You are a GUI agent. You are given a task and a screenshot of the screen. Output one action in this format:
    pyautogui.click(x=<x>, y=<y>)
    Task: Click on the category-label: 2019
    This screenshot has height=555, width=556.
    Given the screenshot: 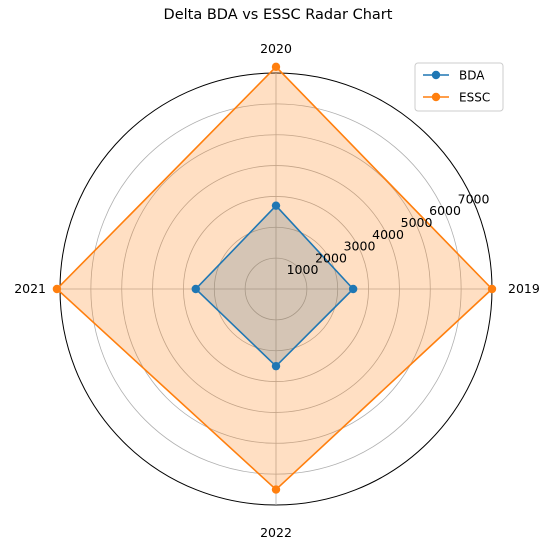 What is the action you would take?
    pyautogui.click(x=524, y=288)
    